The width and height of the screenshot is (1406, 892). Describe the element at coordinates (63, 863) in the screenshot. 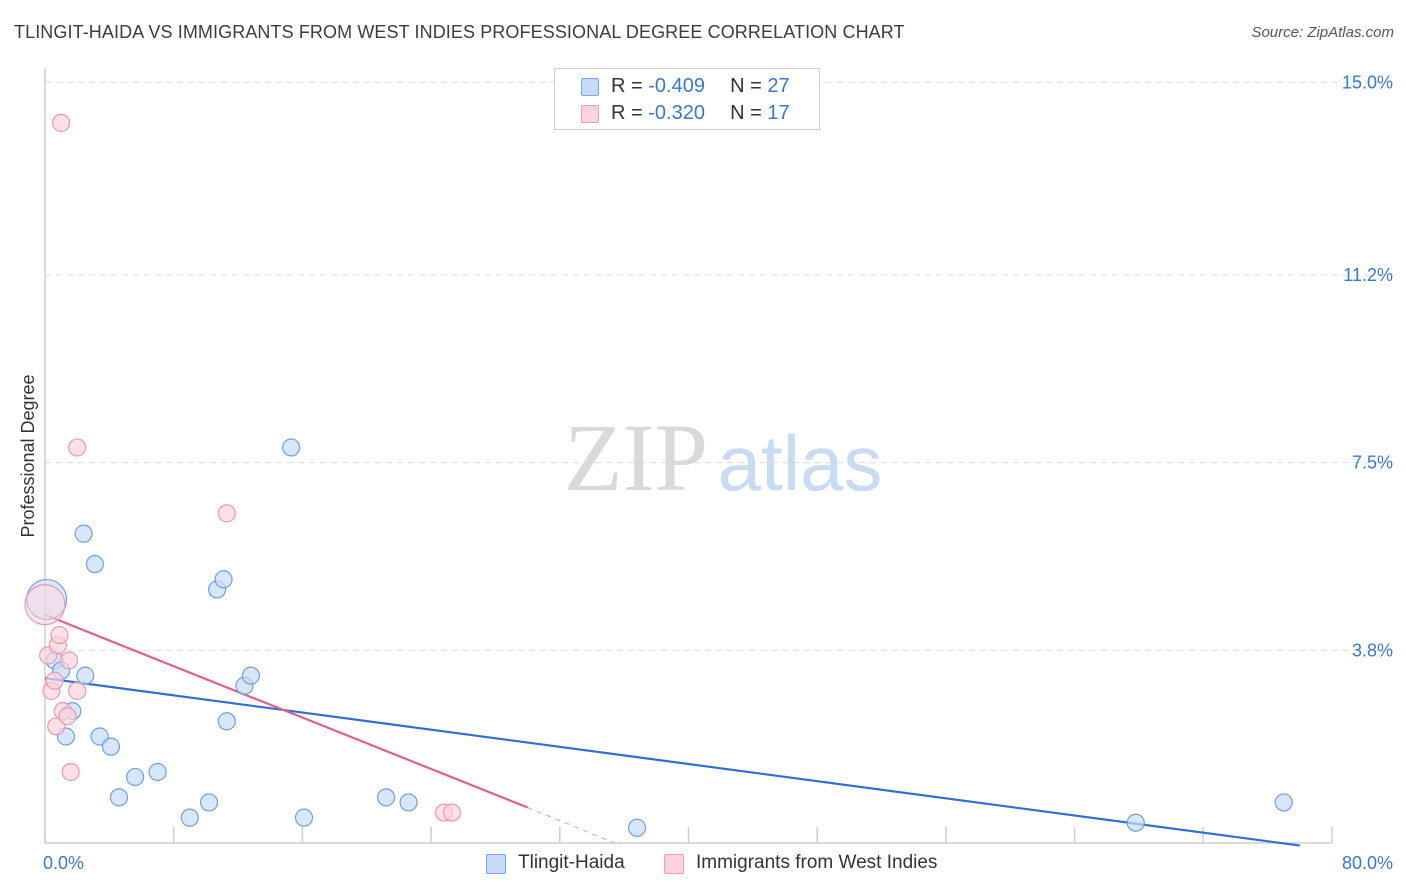

I see `x-tick-label: 0.0%` at that location.